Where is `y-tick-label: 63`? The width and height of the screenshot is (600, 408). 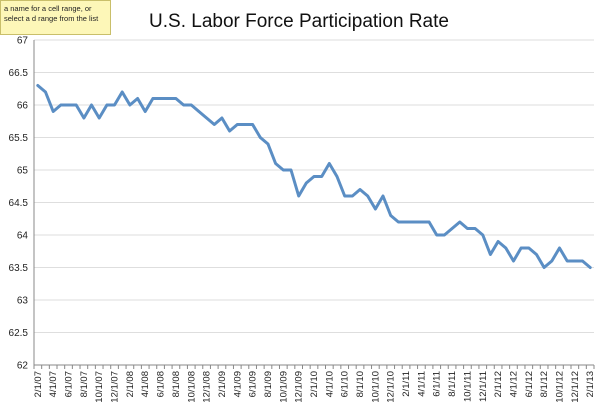 y-tick-label: 63 is located at coordinates (23, 301).